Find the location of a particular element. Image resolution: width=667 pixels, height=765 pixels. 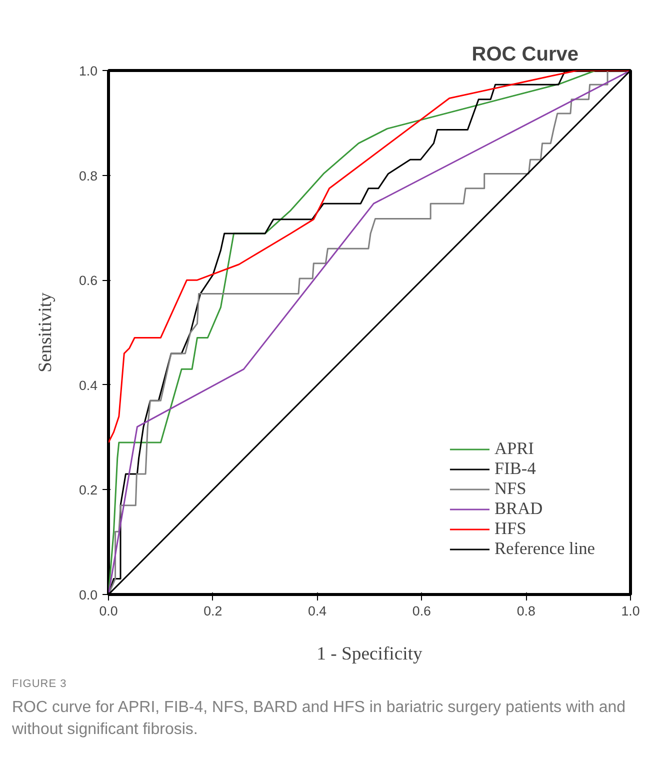

y-tick-label: 1.0 is located at coordinates (88, 71).